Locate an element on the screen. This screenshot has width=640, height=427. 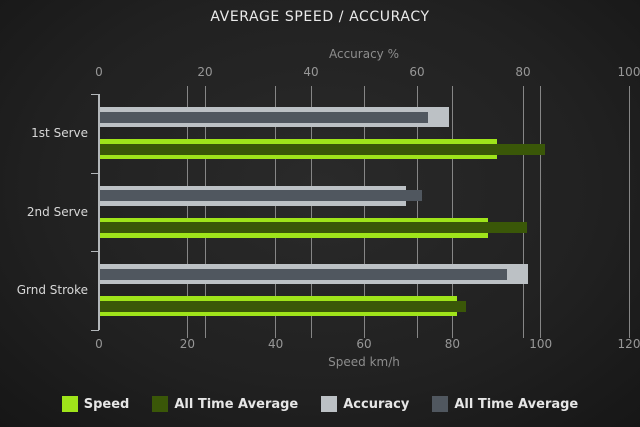
top-axis-tick-label: 100 is located at coordinates (628, 72).